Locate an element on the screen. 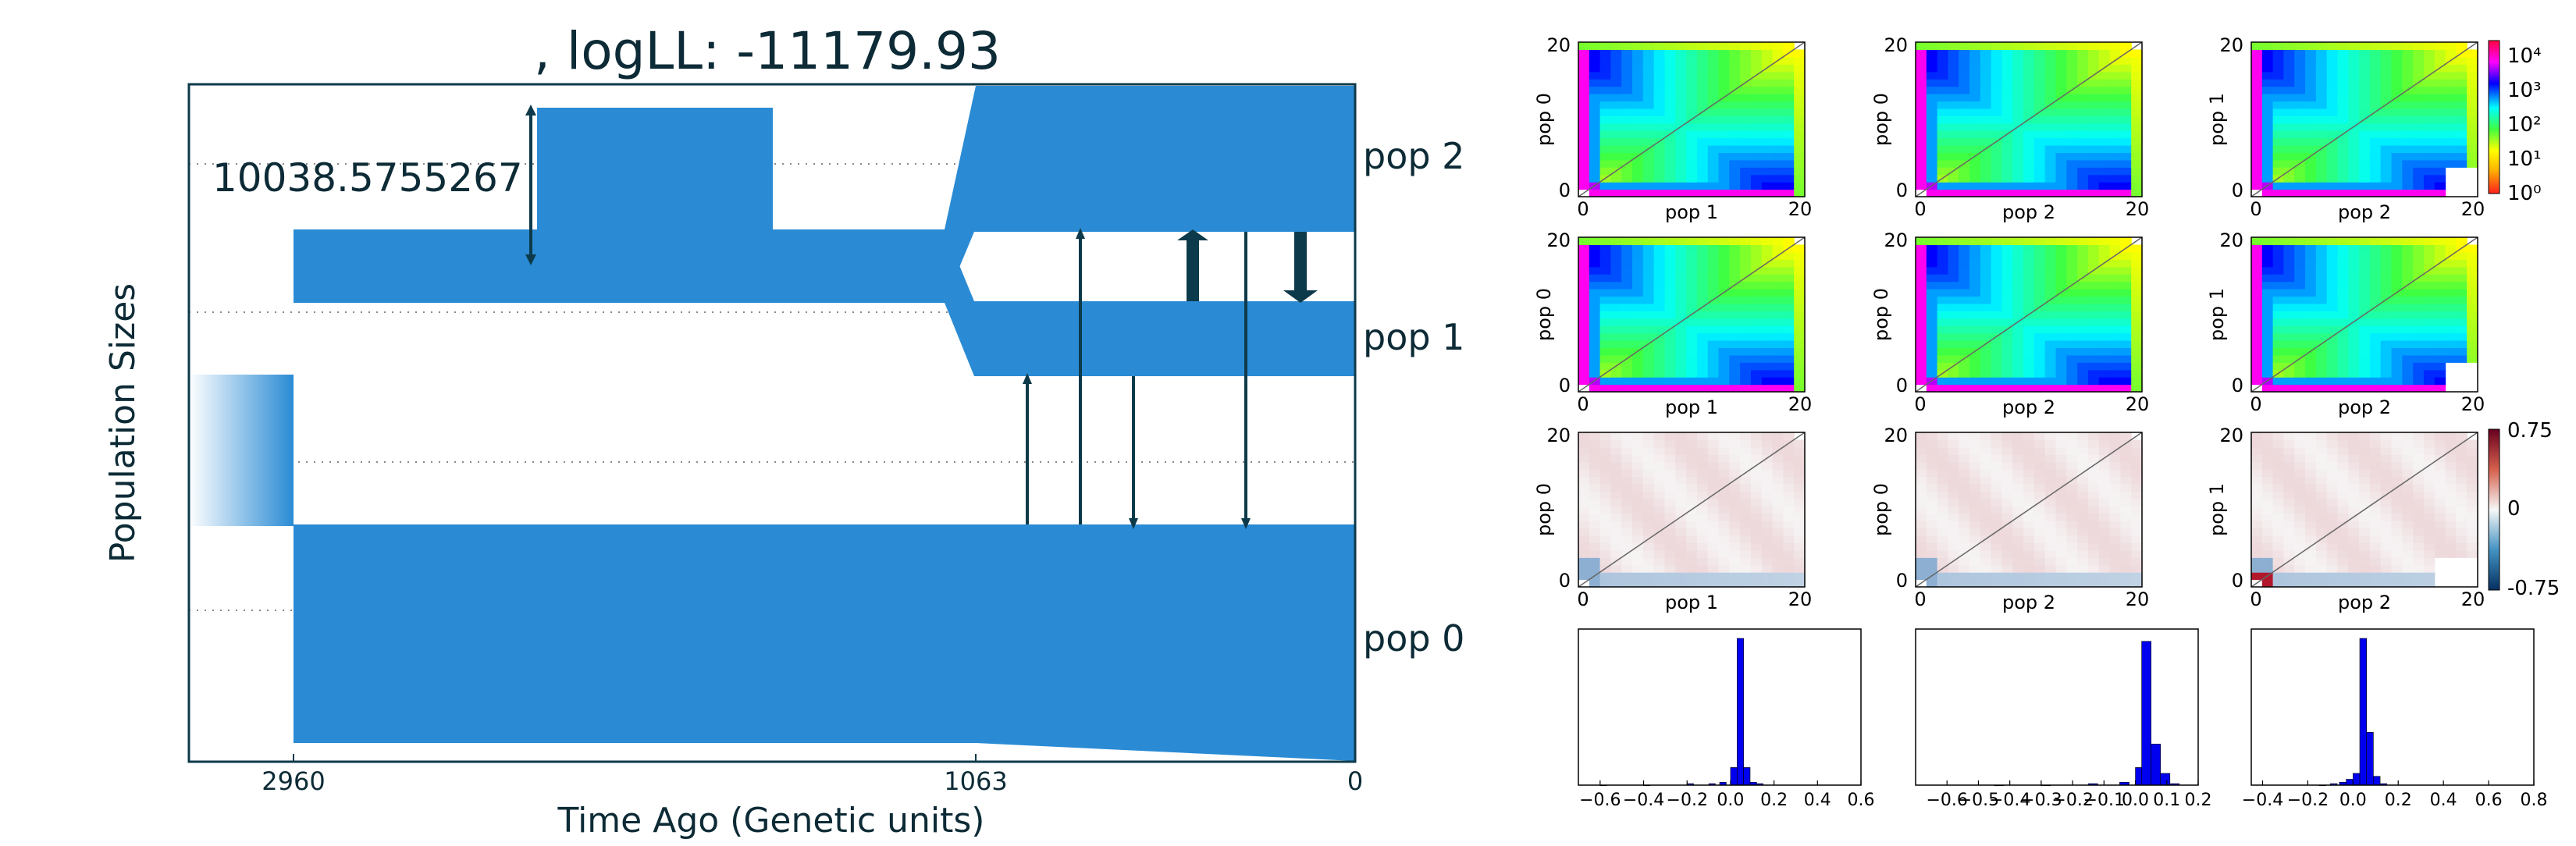 This screenshot has width=2576, height=846. migration-arrow-thick is located at coordinates (1300, 263).